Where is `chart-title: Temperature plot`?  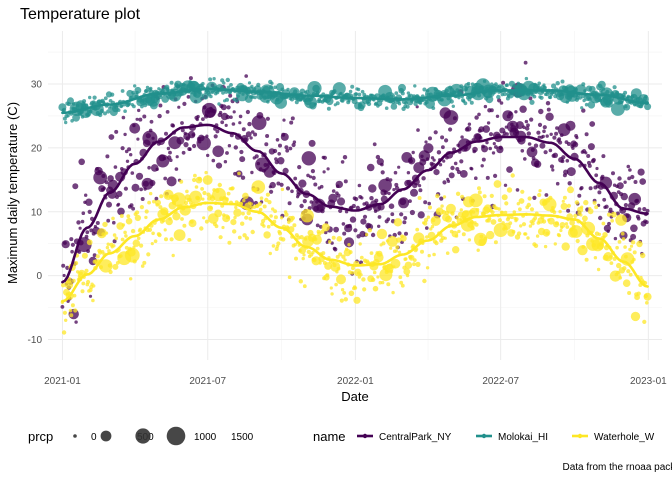
chart-title: Temperature plot is located at coordinates (80, 14).